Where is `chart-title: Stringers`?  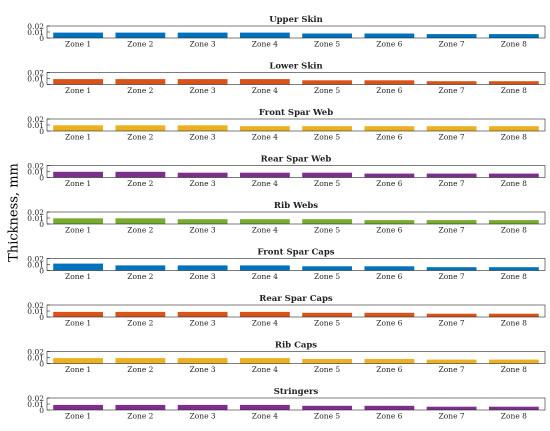
chart-title: Stringers is located at coordinates (296, 392).